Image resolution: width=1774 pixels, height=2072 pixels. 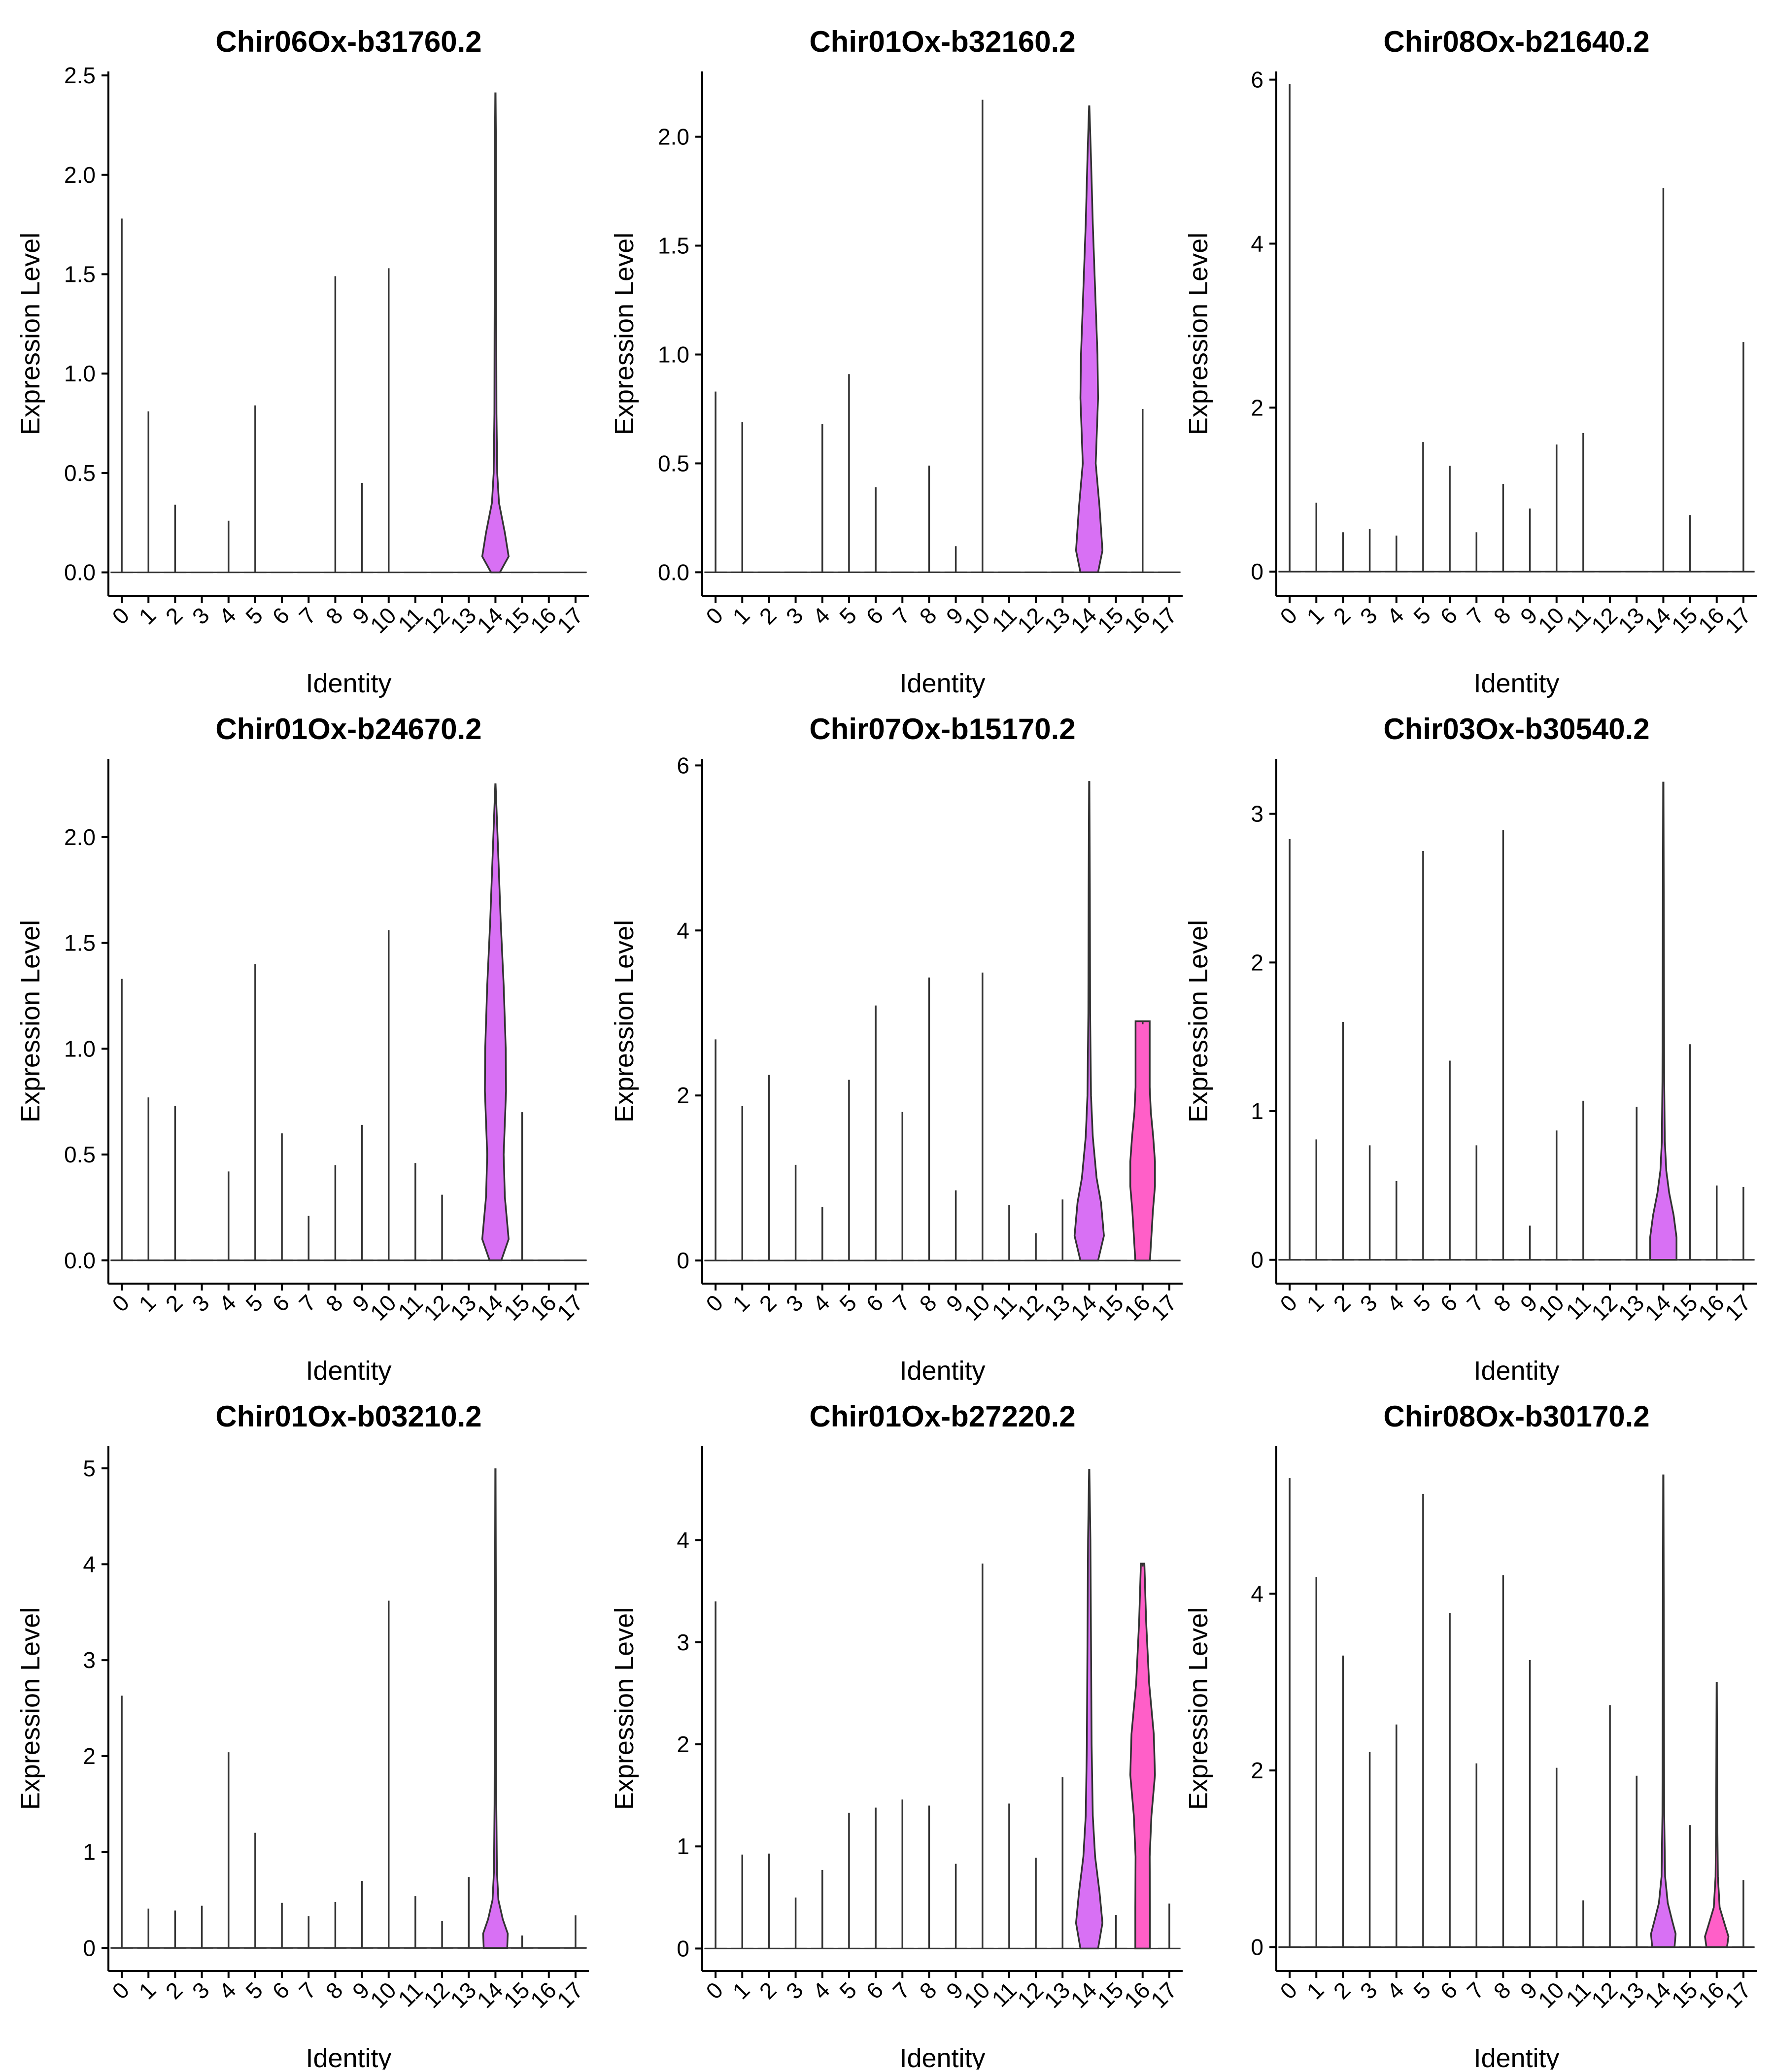 What do you see at coordinates (1257, 80) in the screenshot?
I see `y-tick-label: 6` at bounding box center [1257, 80].